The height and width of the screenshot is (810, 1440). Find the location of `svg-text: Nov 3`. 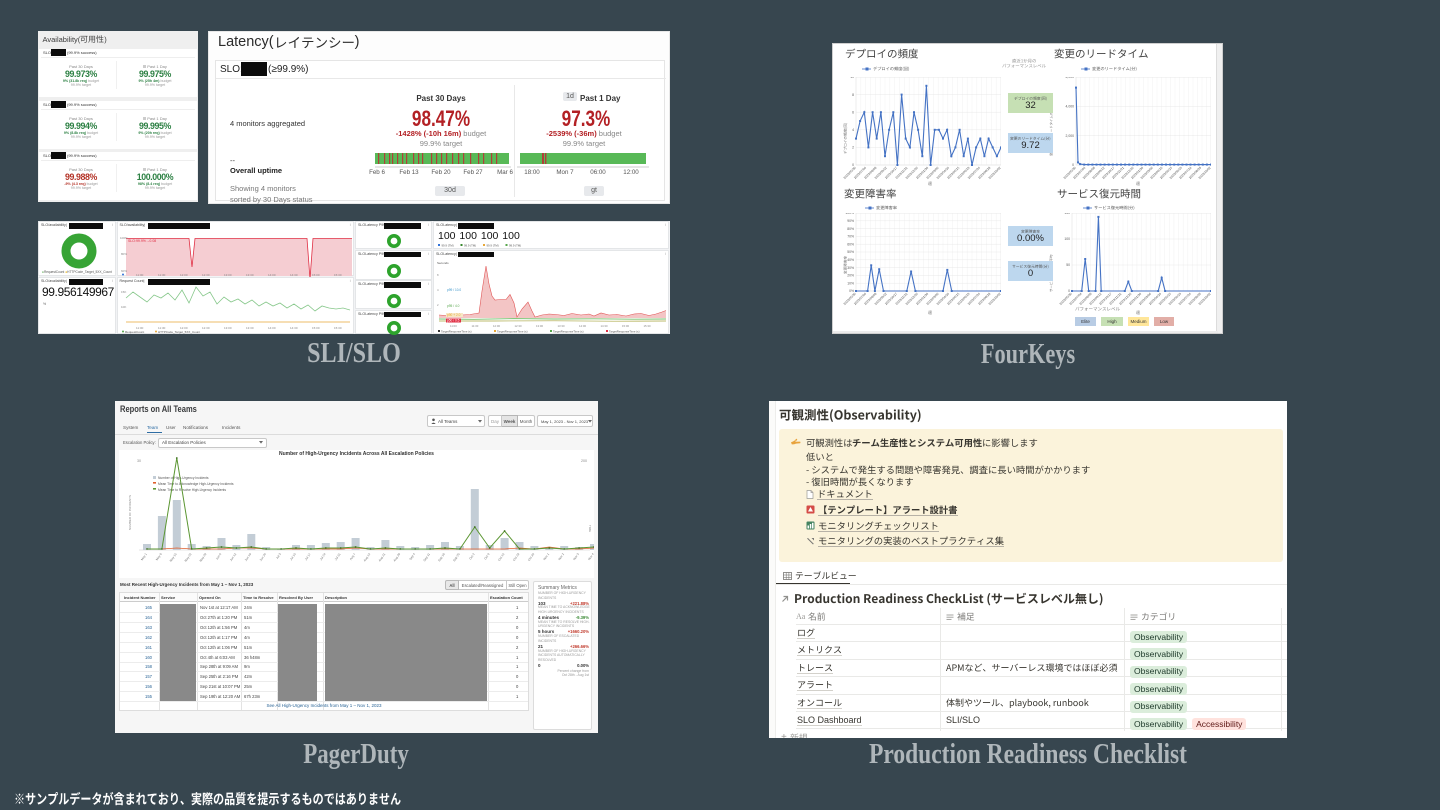

svg-text: Nov 3 is located at coordinates (576, 556).